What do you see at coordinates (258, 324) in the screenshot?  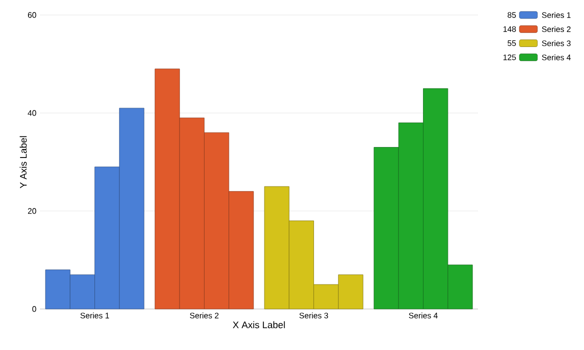 I see `x-axis-title: X Axis Label` at bounding box center [258, 324].